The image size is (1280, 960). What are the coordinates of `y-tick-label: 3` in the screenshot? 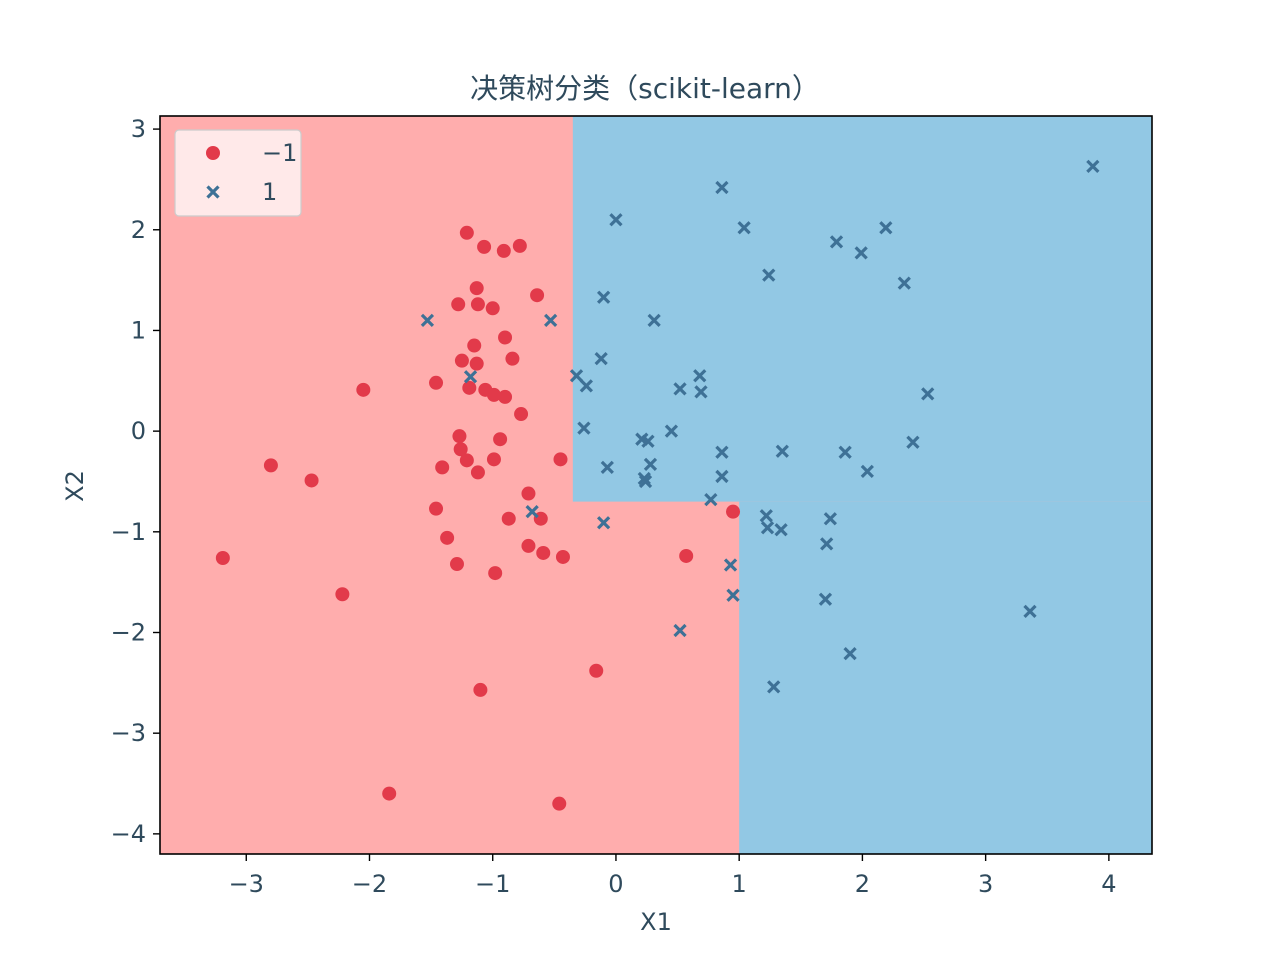 It's located at (138, 129).